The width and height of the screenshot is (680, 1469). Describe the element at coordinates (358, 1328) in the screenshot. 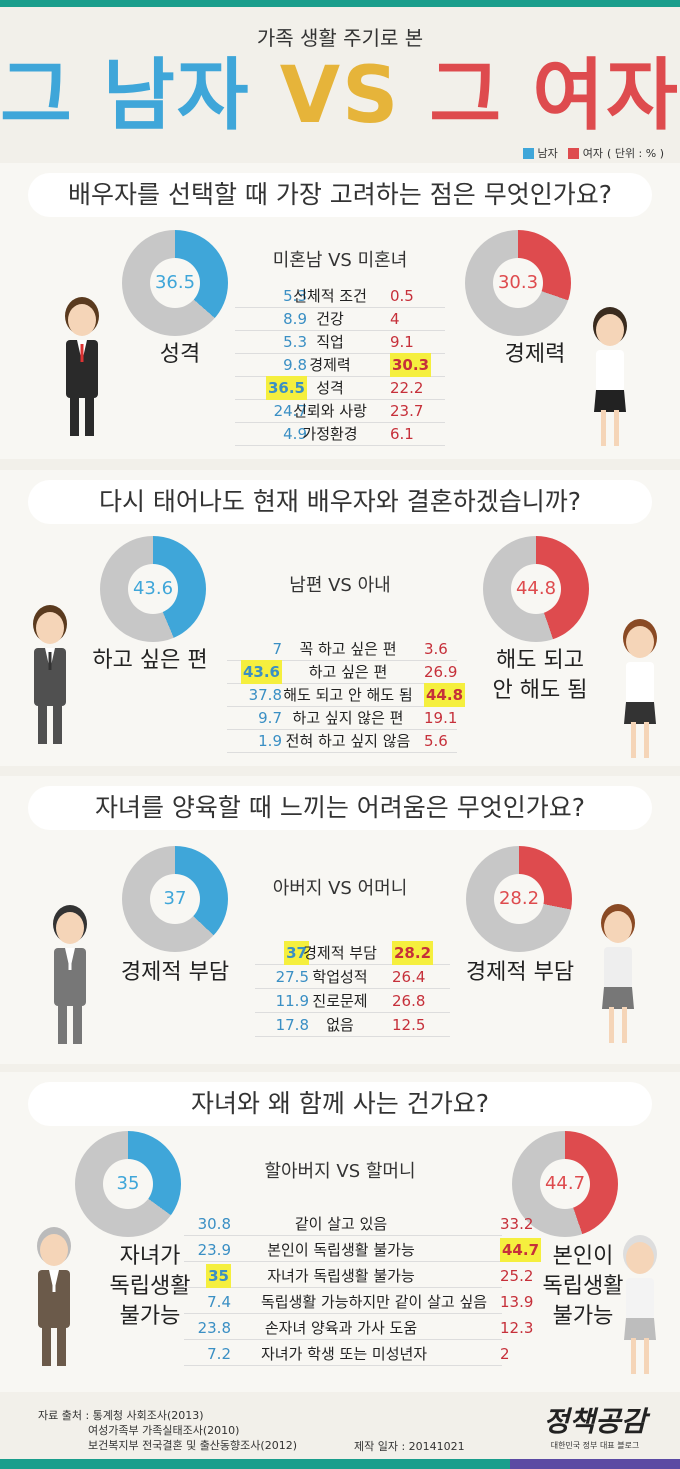

I see `table-row: 23.8 손자녀 양육과 가사 도움 12.3` at that location.